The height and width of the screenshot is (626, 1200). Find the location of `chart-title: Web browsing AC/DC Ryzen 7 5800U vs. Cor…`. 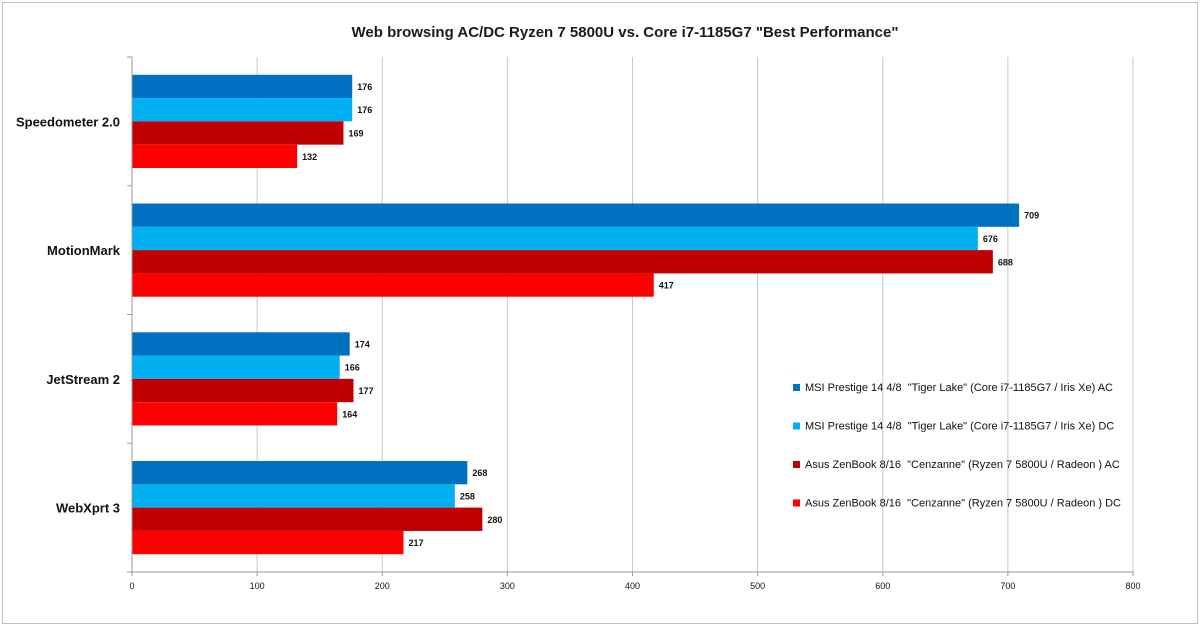

chart-title: Web browsing AC/DC Ryzen 7 5800U vs. Cor… is located at coordinates (625, 32).